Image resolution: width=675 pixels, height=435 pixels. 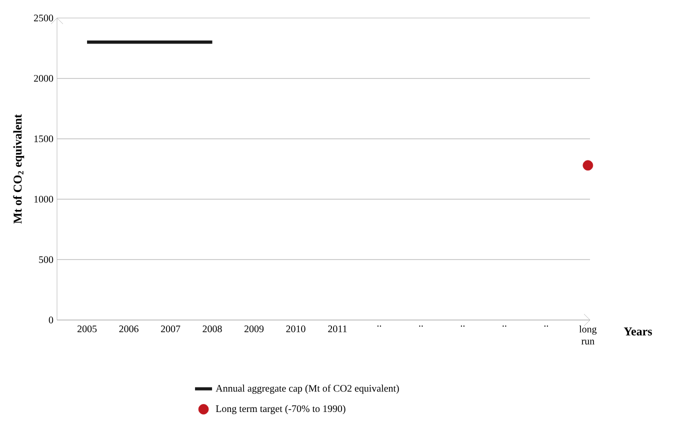 I want to click on x-tick-label: 2009, so click(x=254, y=329).